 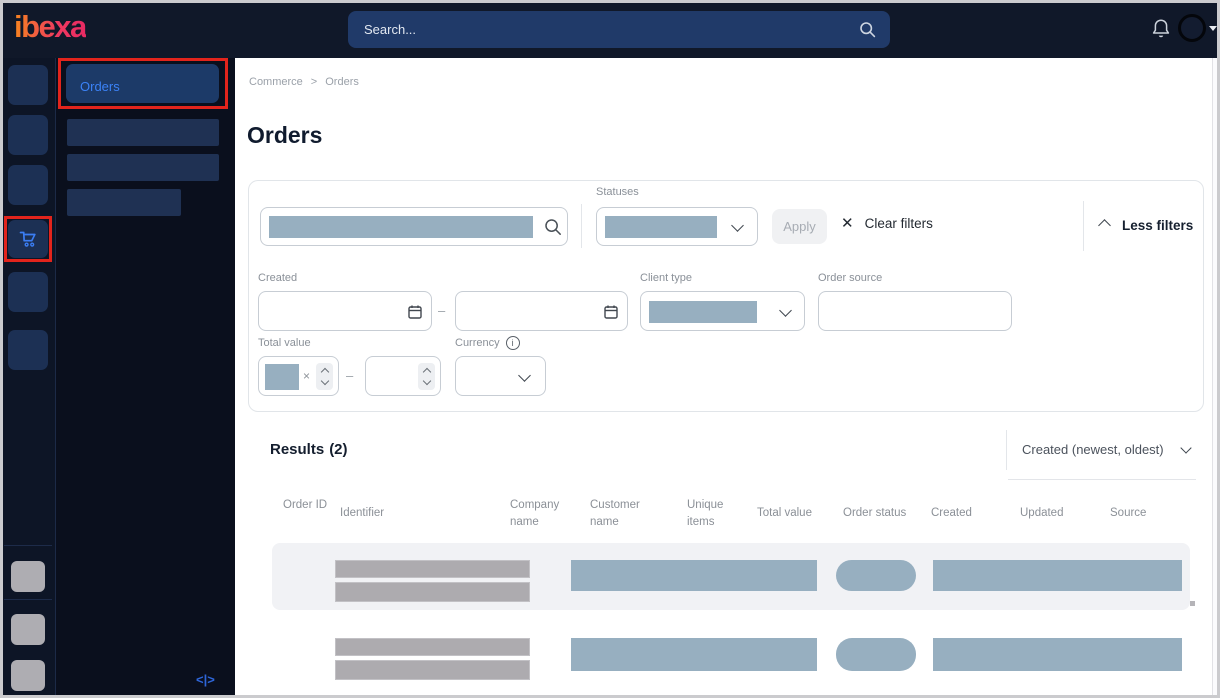 I want to click on global-search, so click(x=619, y=29).